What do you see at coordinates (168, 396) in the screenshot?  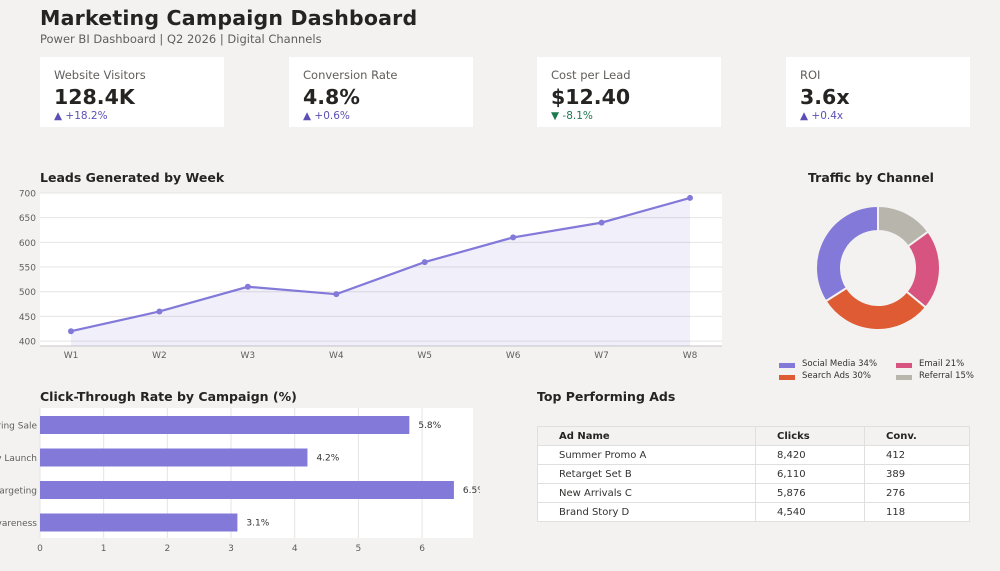 I see `ctr-chart-title: Click-Through Rate by Campaign (%)` at bounding box center [168, 396].